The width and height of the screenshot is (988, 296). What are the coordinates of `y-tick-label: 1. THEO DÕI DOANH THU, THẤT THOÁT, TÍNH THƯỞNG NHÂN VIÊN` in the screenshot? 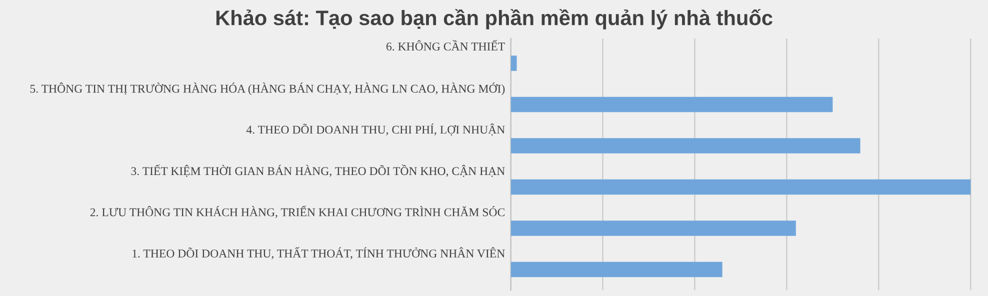 It's located at (318, 253).